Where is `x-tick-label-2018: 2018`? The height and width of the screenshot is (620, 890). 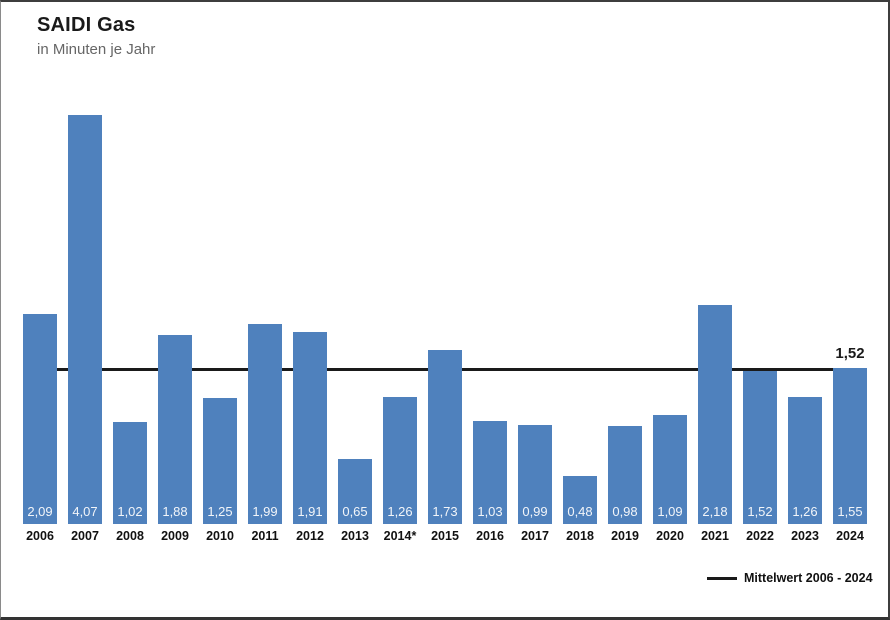 x-tick-label-2018: 2018 is located at coordinates (580, 536).